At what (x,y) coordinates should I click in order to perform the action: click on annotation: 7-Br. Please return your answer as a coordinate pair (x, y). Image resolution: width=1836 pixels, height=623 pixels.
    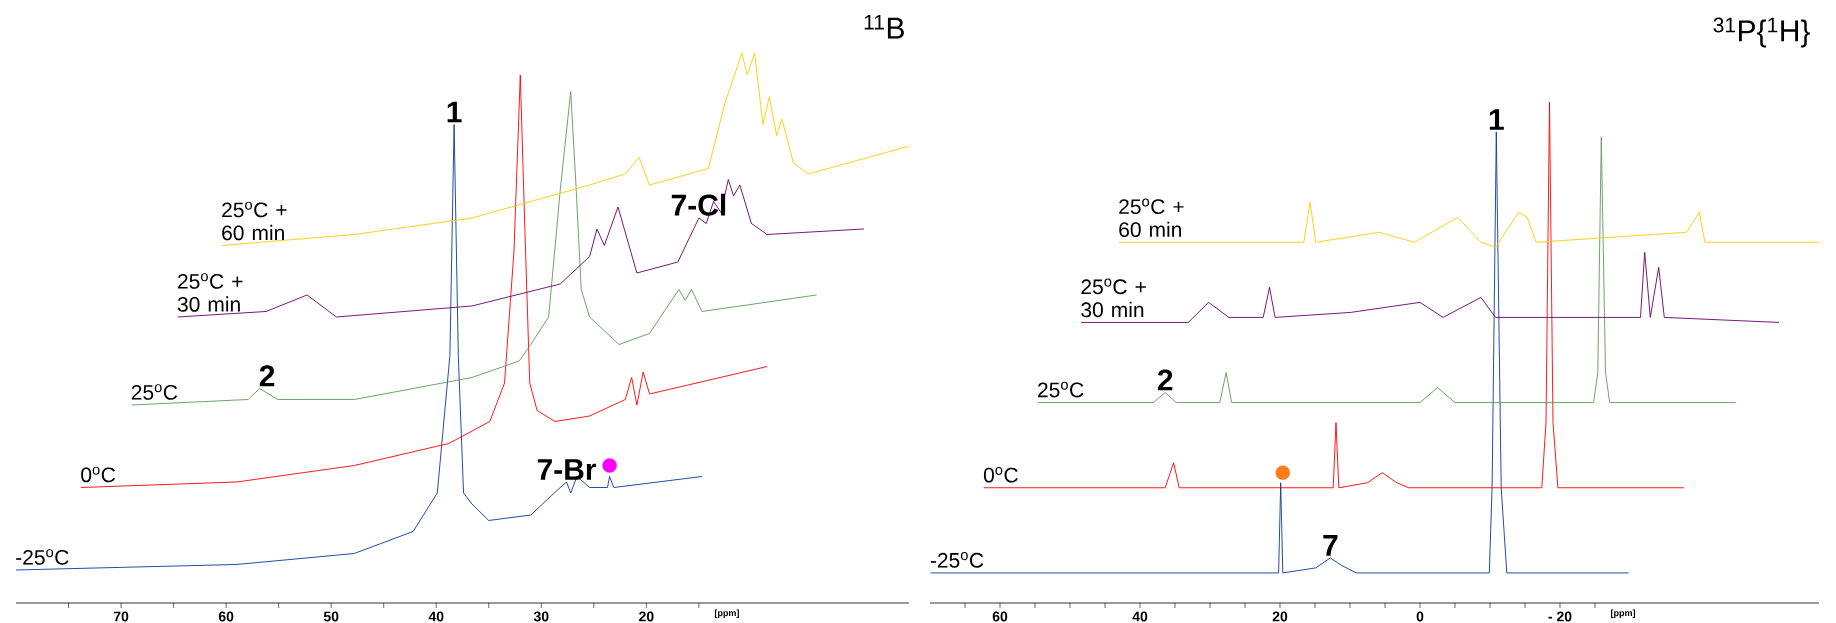
    Looking at the image, I should click on (567, 469).